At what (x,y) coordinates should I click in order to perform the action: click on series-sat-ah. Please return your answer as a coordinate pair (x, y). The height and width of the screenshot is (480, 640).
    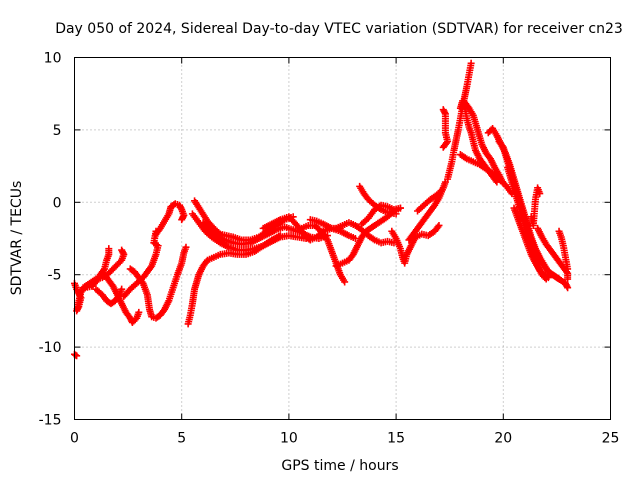
    Looking at the image, I should click on (535, 206).